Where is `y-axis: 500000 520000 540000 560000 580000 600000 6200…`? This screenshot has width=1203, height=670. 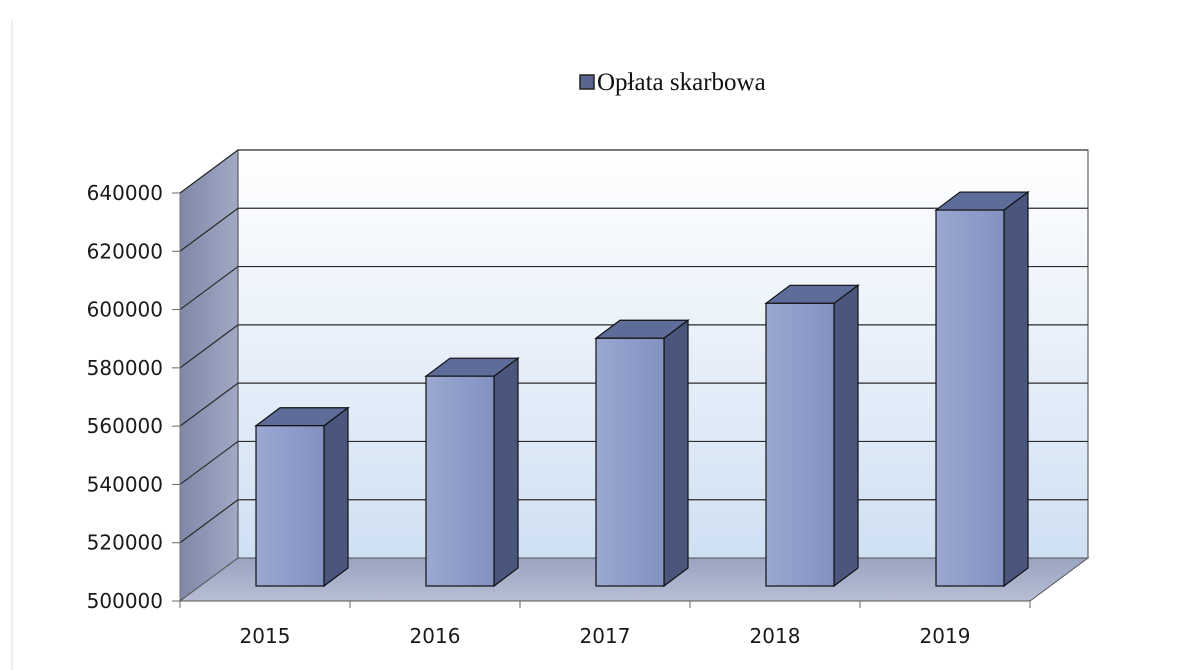 y-axis: 500000 520000 540000 560000 580000 600000 6200… is located at coordinates (134, 397).